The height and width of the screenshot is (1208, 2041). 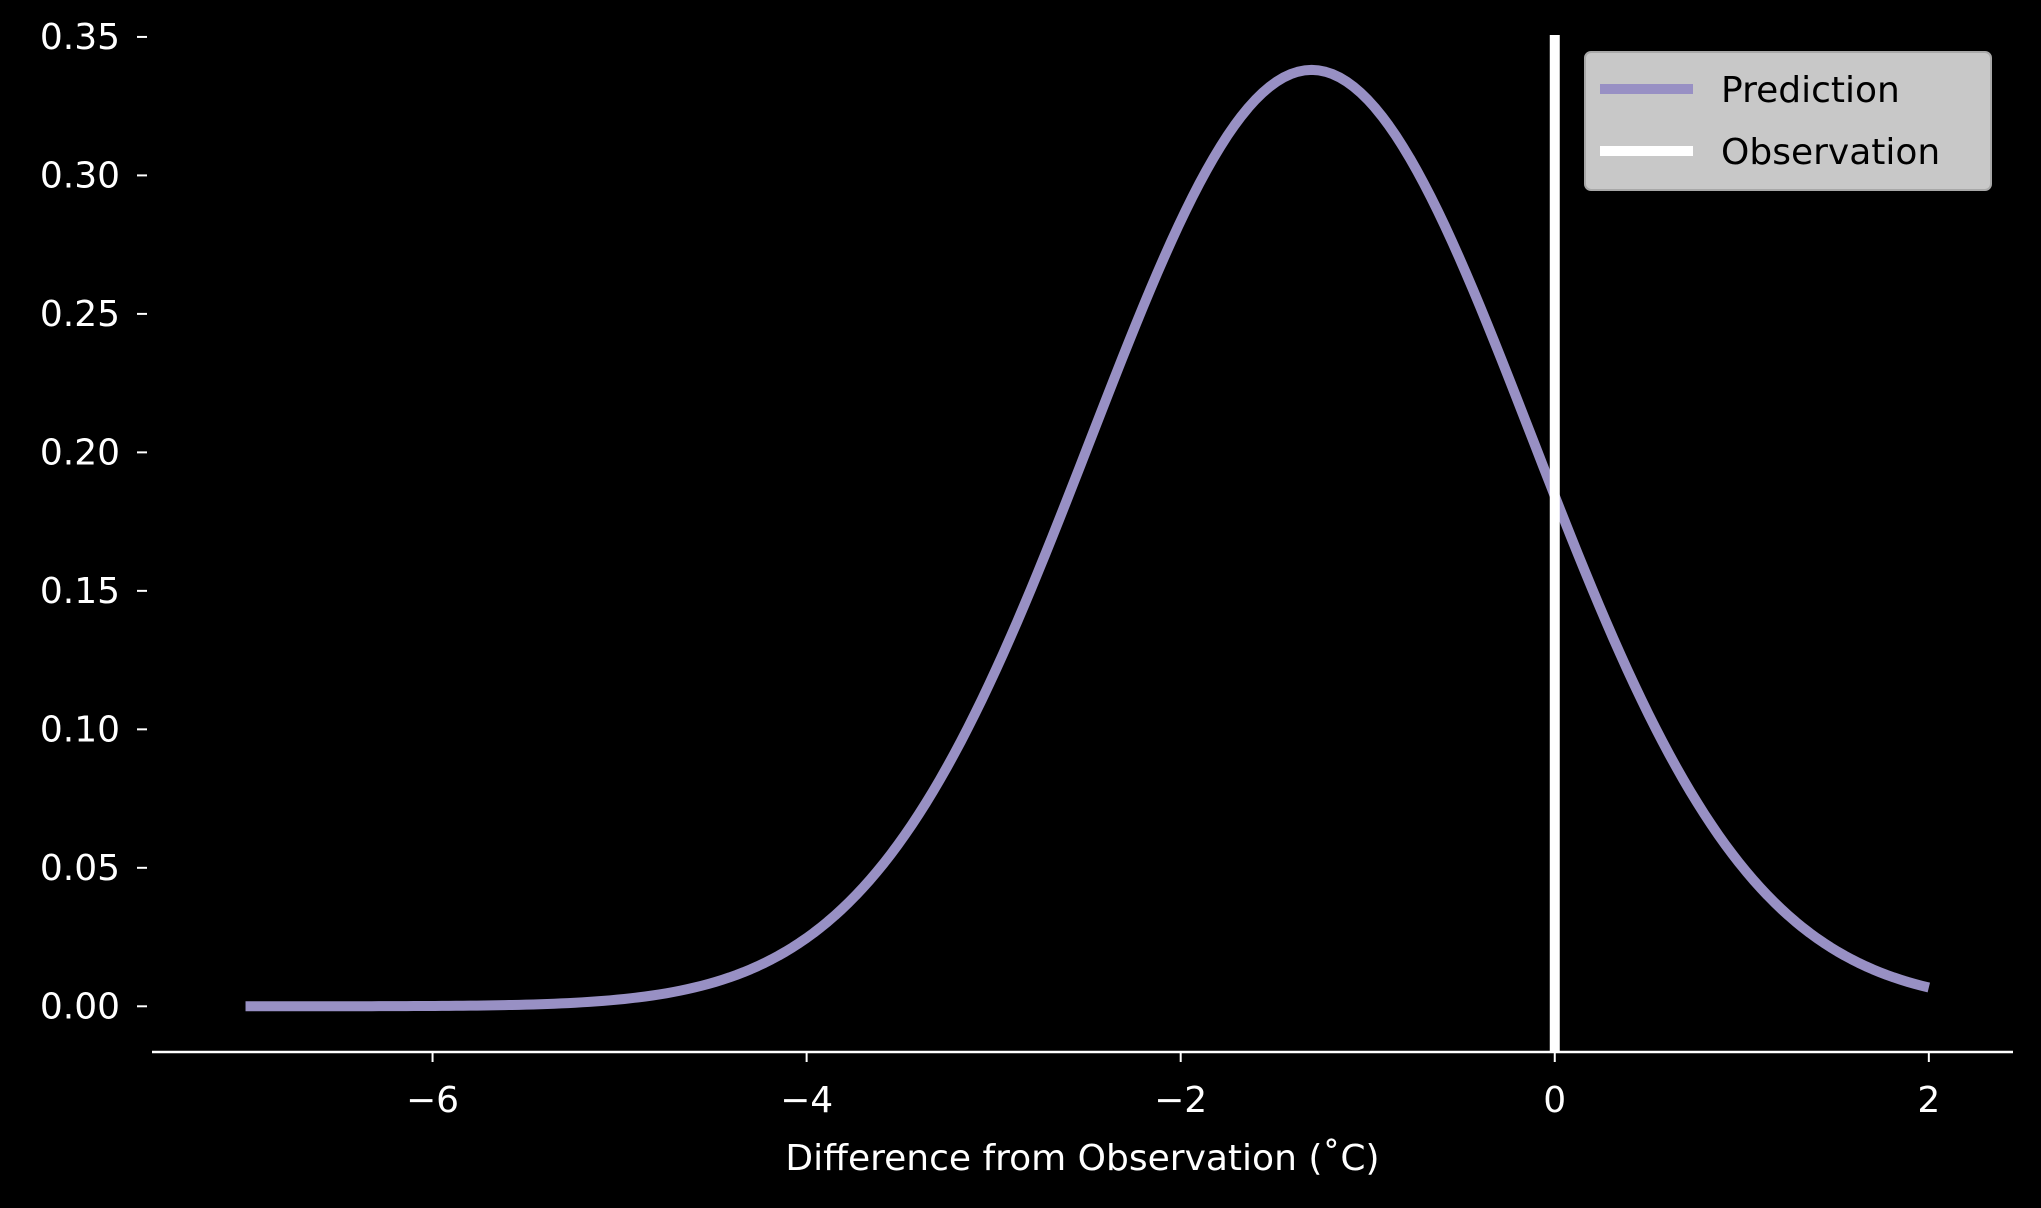 What do you see at coordinates (1082, 1158) in the screenshot?
I see `x-axis-label: Difference from Observation (˚C)` at bounding box center [1082, 1158].